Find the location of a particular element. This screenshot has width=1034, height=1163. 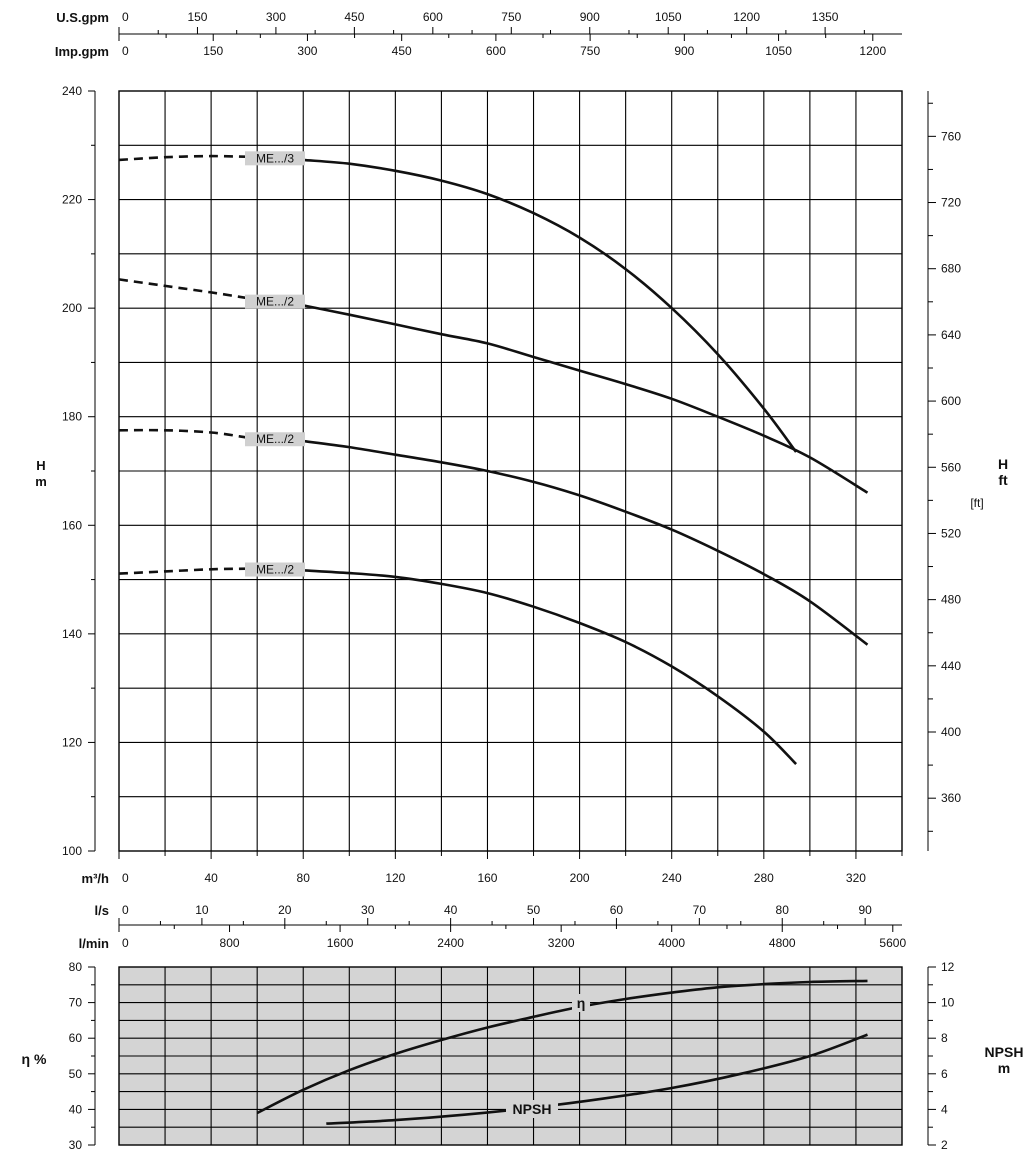

impgpm-axis-label: Imp.gpm is located at coordinates (82, 51).